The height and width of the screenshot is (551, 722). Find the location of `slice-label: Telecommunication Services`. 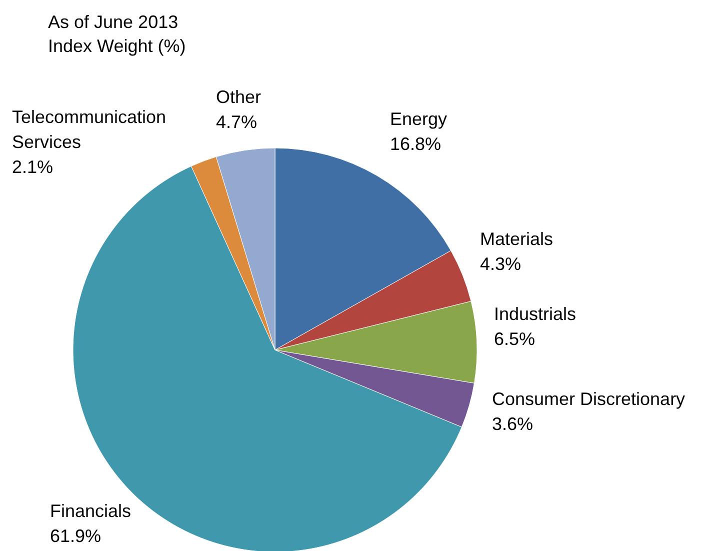

slice-label: Telecommunication Services is located at coordinates (89, 129).